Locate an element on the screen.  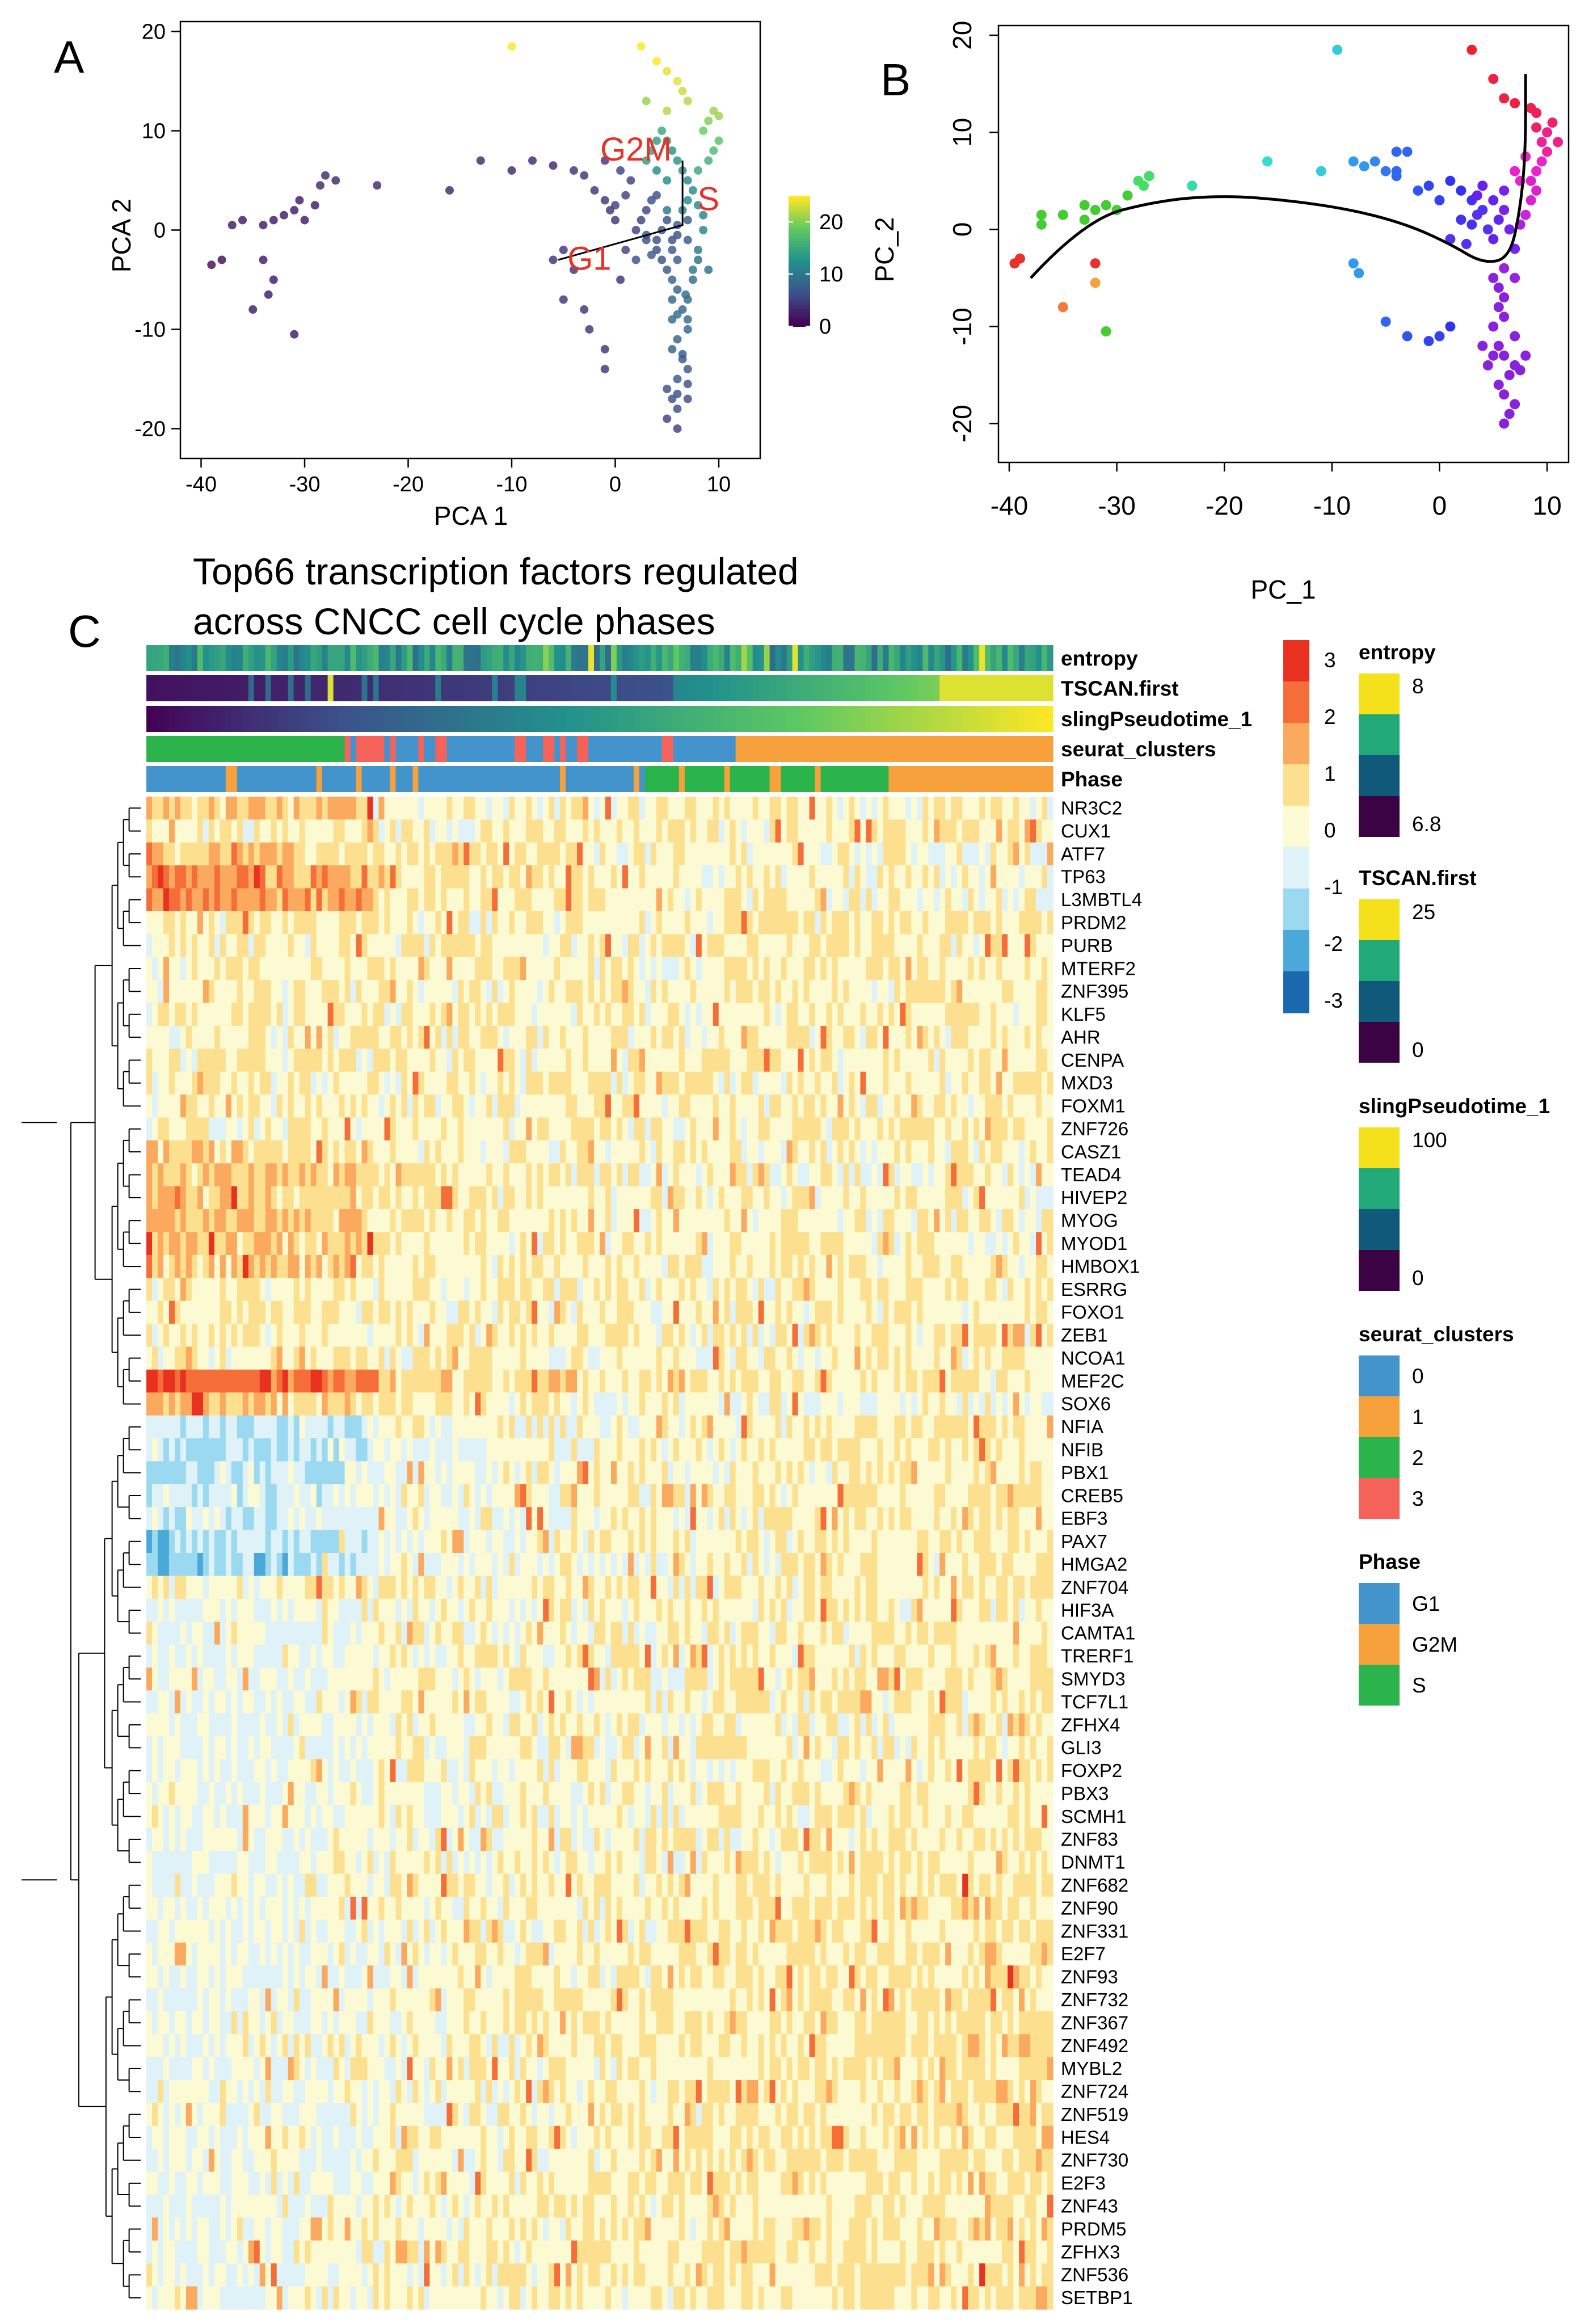
pca-colorbar-segment is located at coordinates (799, 277).